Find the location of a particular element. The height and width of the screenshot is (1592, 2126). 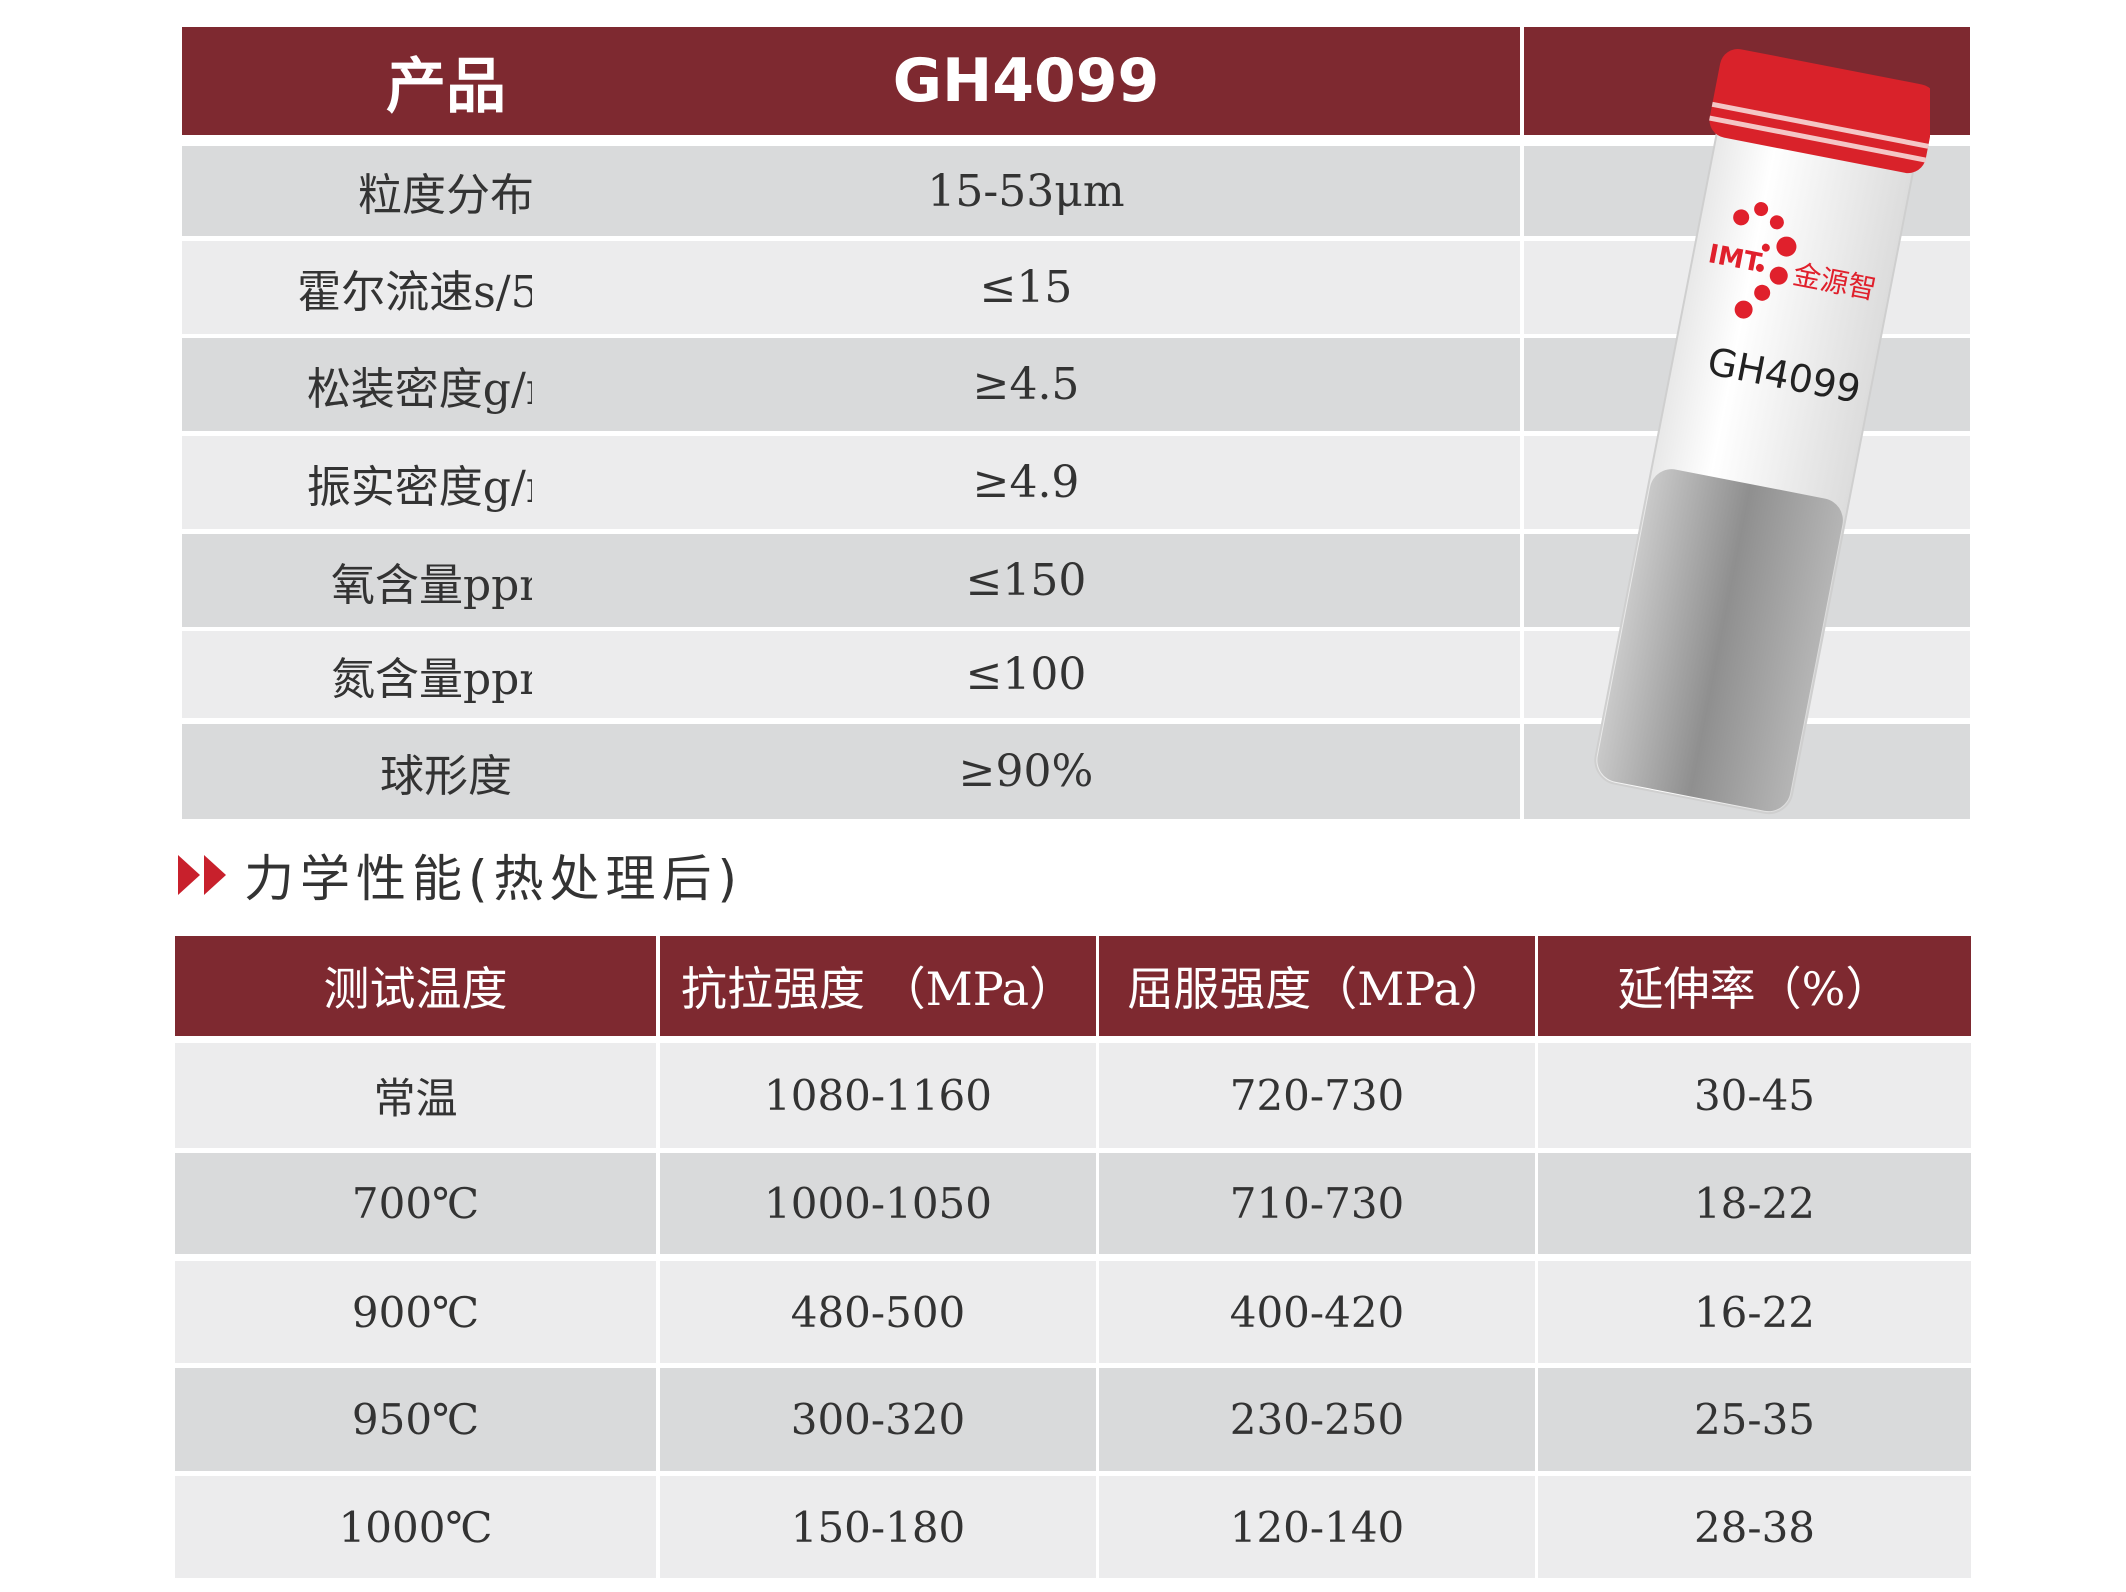

table-cell: 720-730 is located at coordinates (1317, 1095).